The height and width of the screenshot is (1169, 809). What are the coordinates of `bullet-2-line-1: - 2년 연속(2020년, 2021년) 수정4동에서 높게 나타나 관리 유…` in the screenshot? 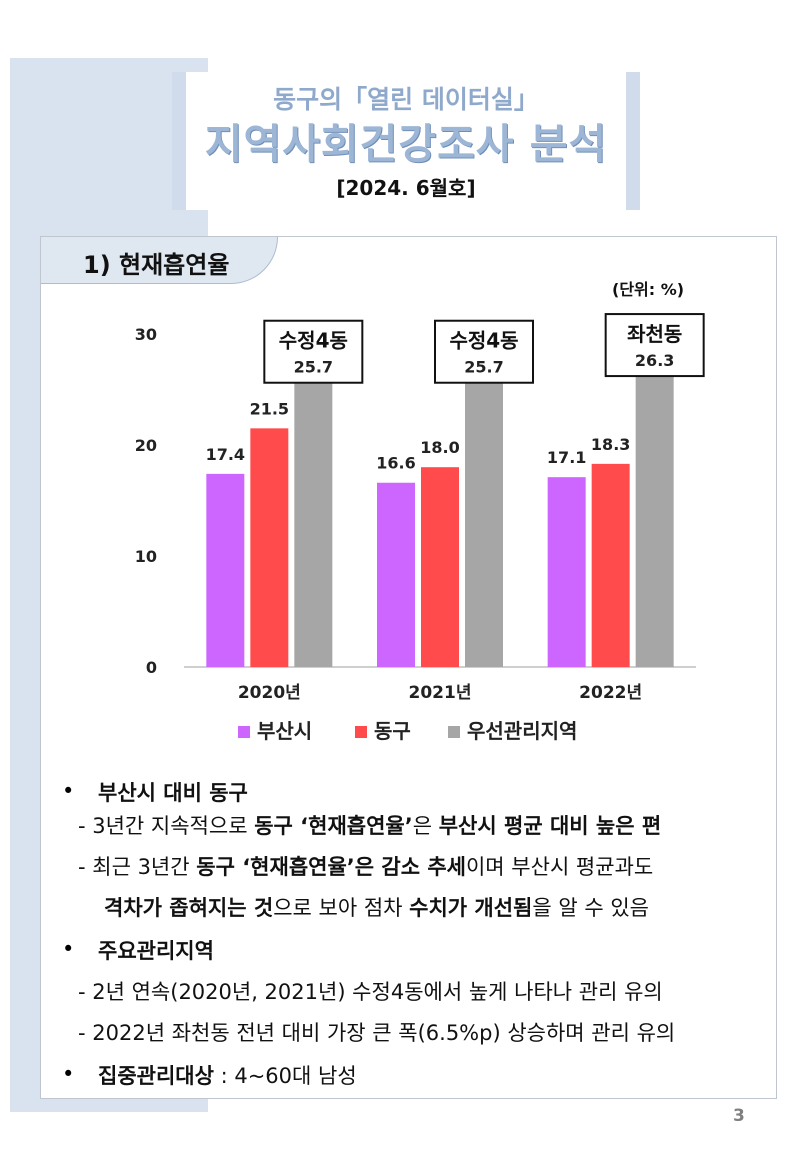 It's located at (370, 992).